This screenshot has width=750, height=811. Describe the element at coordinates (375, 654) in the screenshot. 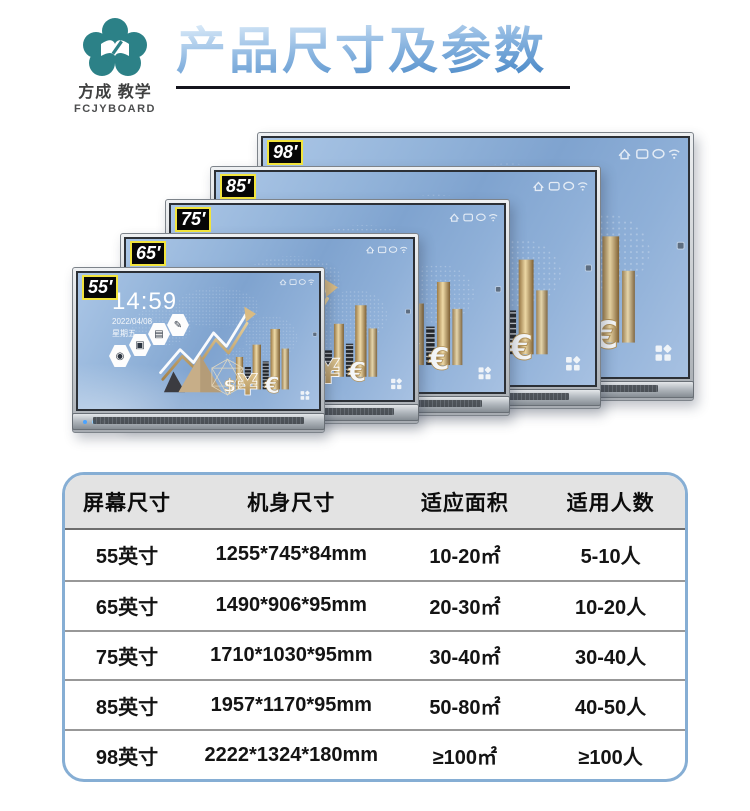

I see `table-row-75: 75英寸 1710*1030*95mm 30-40㎡ 30-40人` at that location.